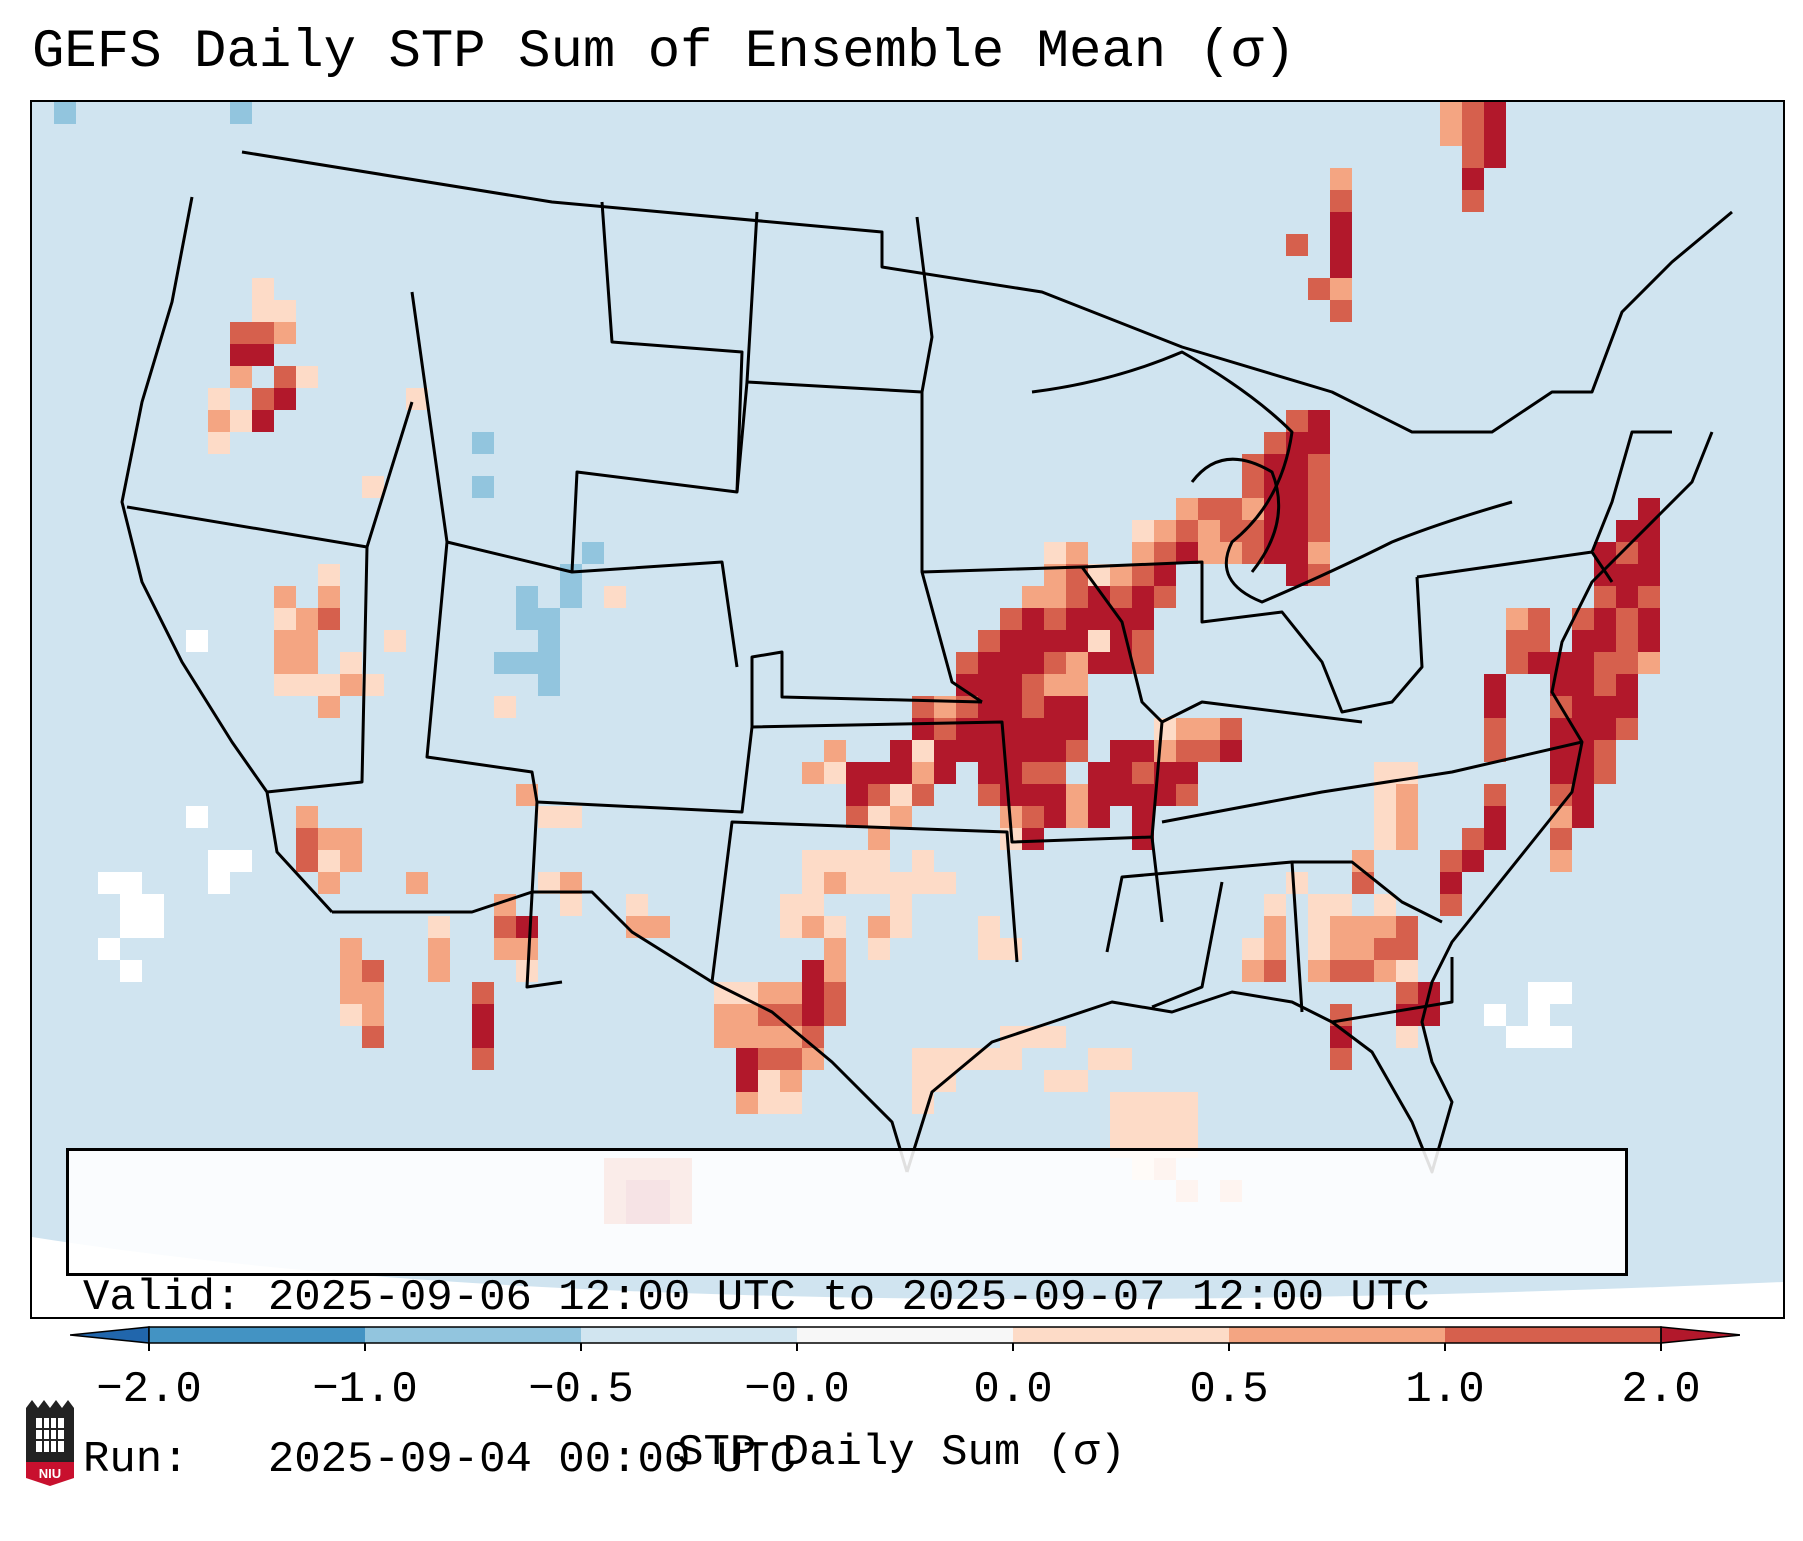  I want to click on tick-label: −0.0, so click(797, 1390).